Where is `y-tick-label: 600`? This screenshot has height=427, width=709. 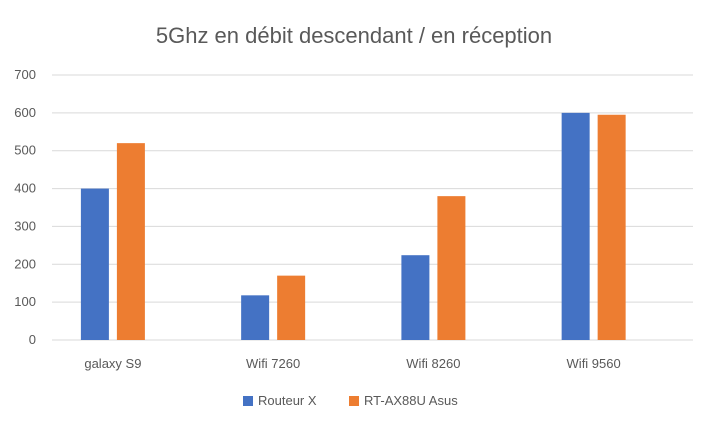 y-tick-label: 600 is located at coordinates (25, 112).